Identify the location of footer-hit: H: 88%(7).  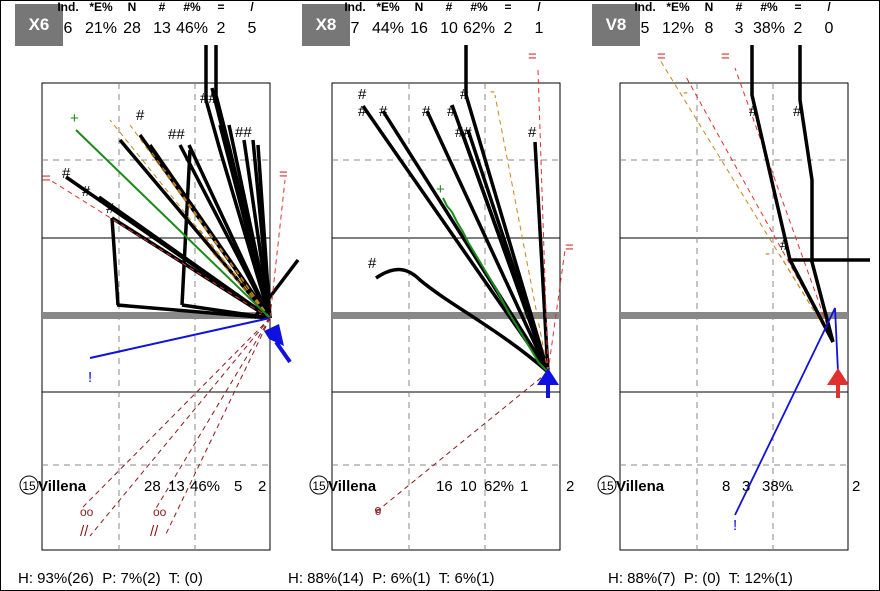
(642, 578).